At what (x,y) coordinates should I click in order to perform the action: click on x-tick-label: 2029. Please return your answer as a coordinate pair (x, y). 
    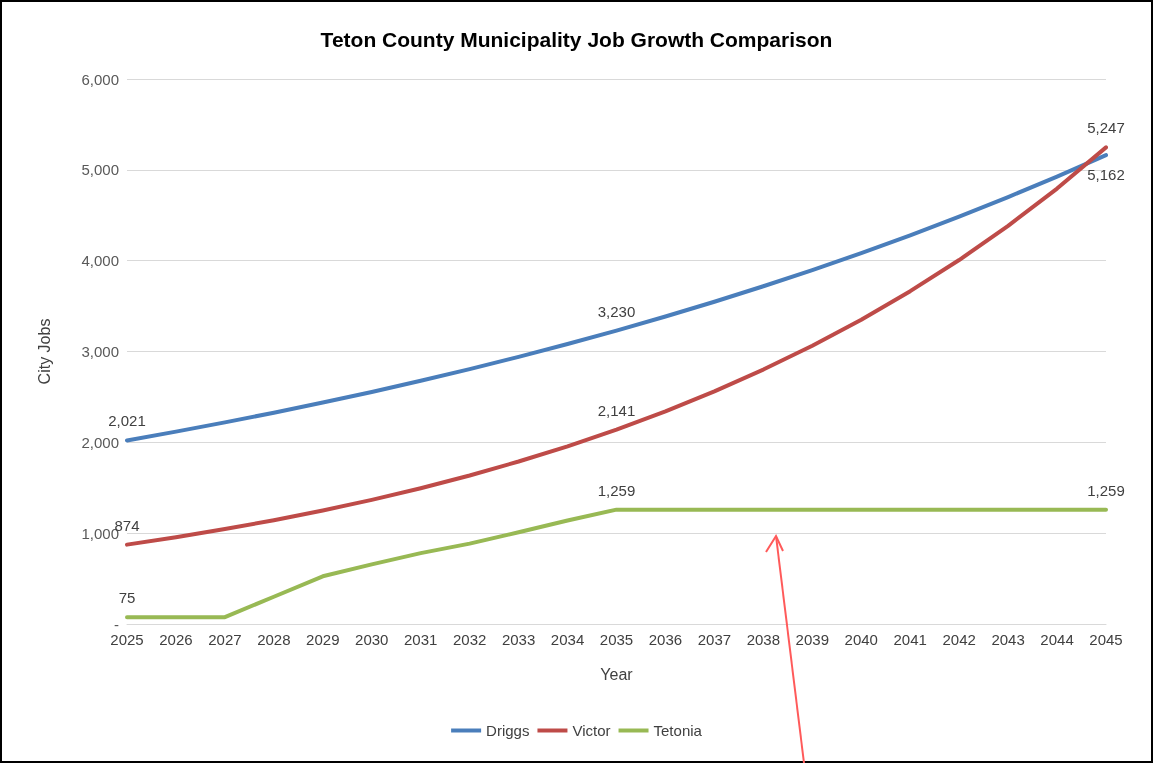
    Looking at the image, I should click on (323, 639).